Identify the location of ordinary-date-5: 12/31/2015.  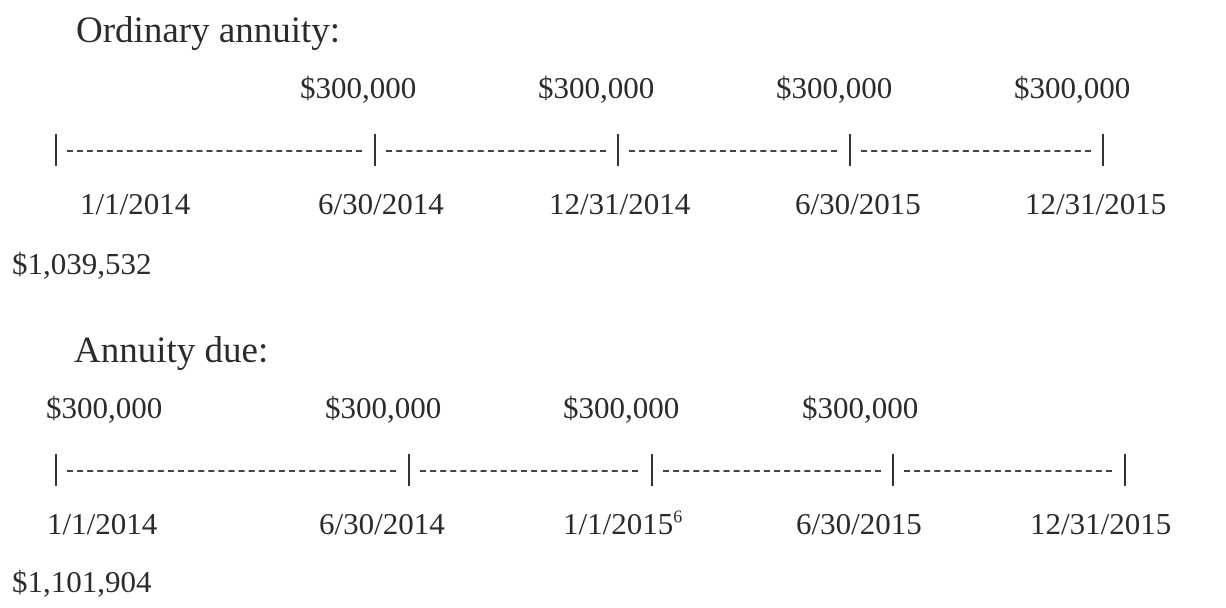
(1096, 203).